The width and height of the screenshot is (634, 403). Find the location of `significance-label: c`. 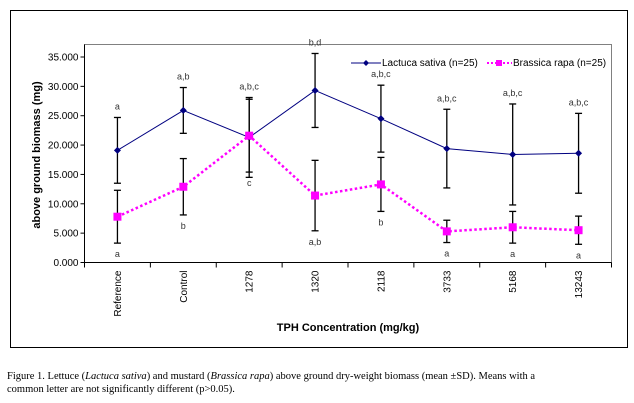

significance-label: c is located at coordinates (249, 183).